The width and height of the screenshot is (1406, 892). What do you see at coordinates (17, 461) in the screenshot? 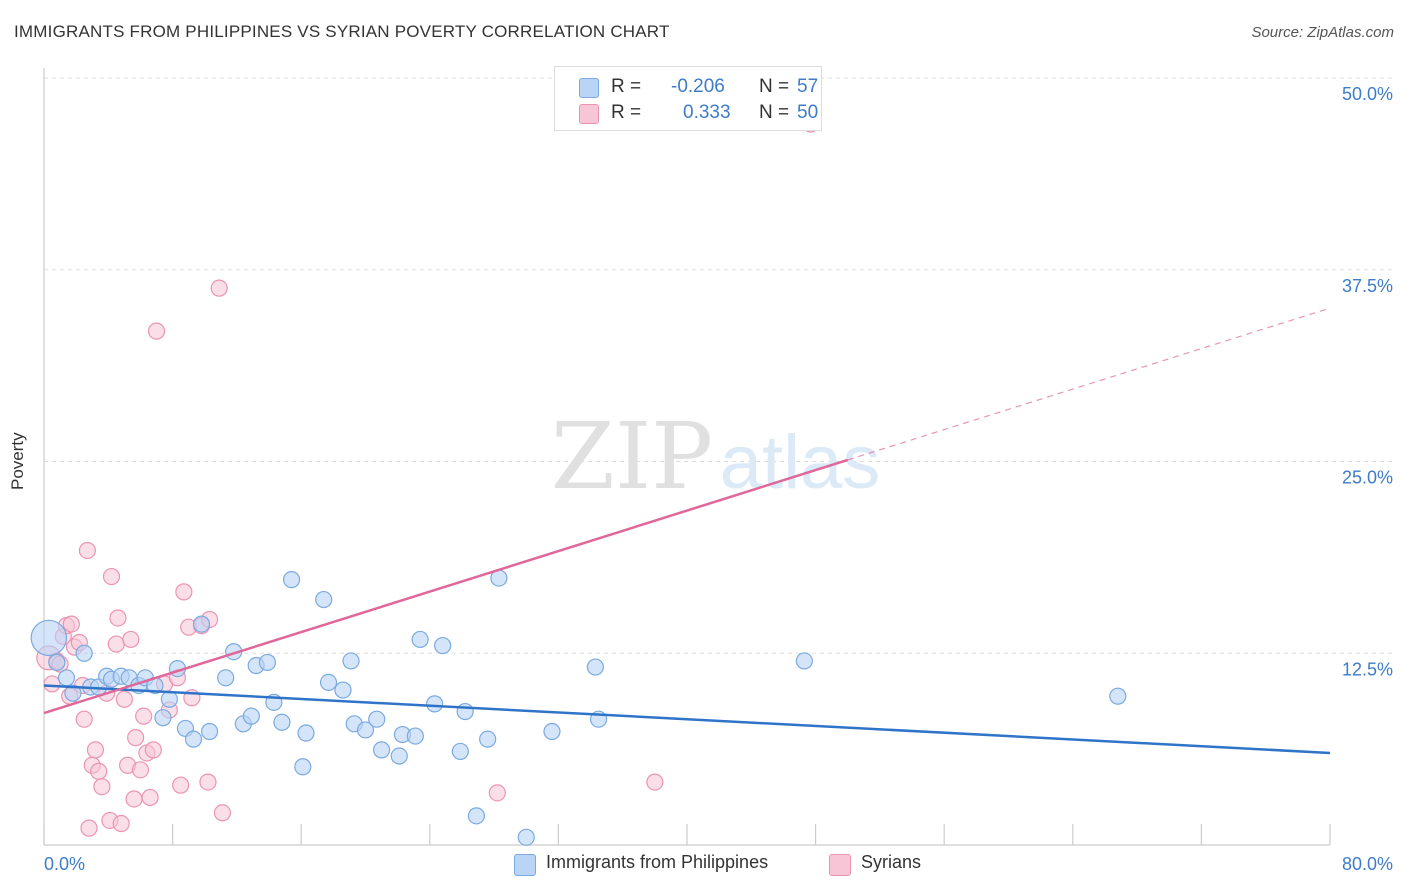
I see `y-axis-label: Poverty` at bounding box center [17, 461].